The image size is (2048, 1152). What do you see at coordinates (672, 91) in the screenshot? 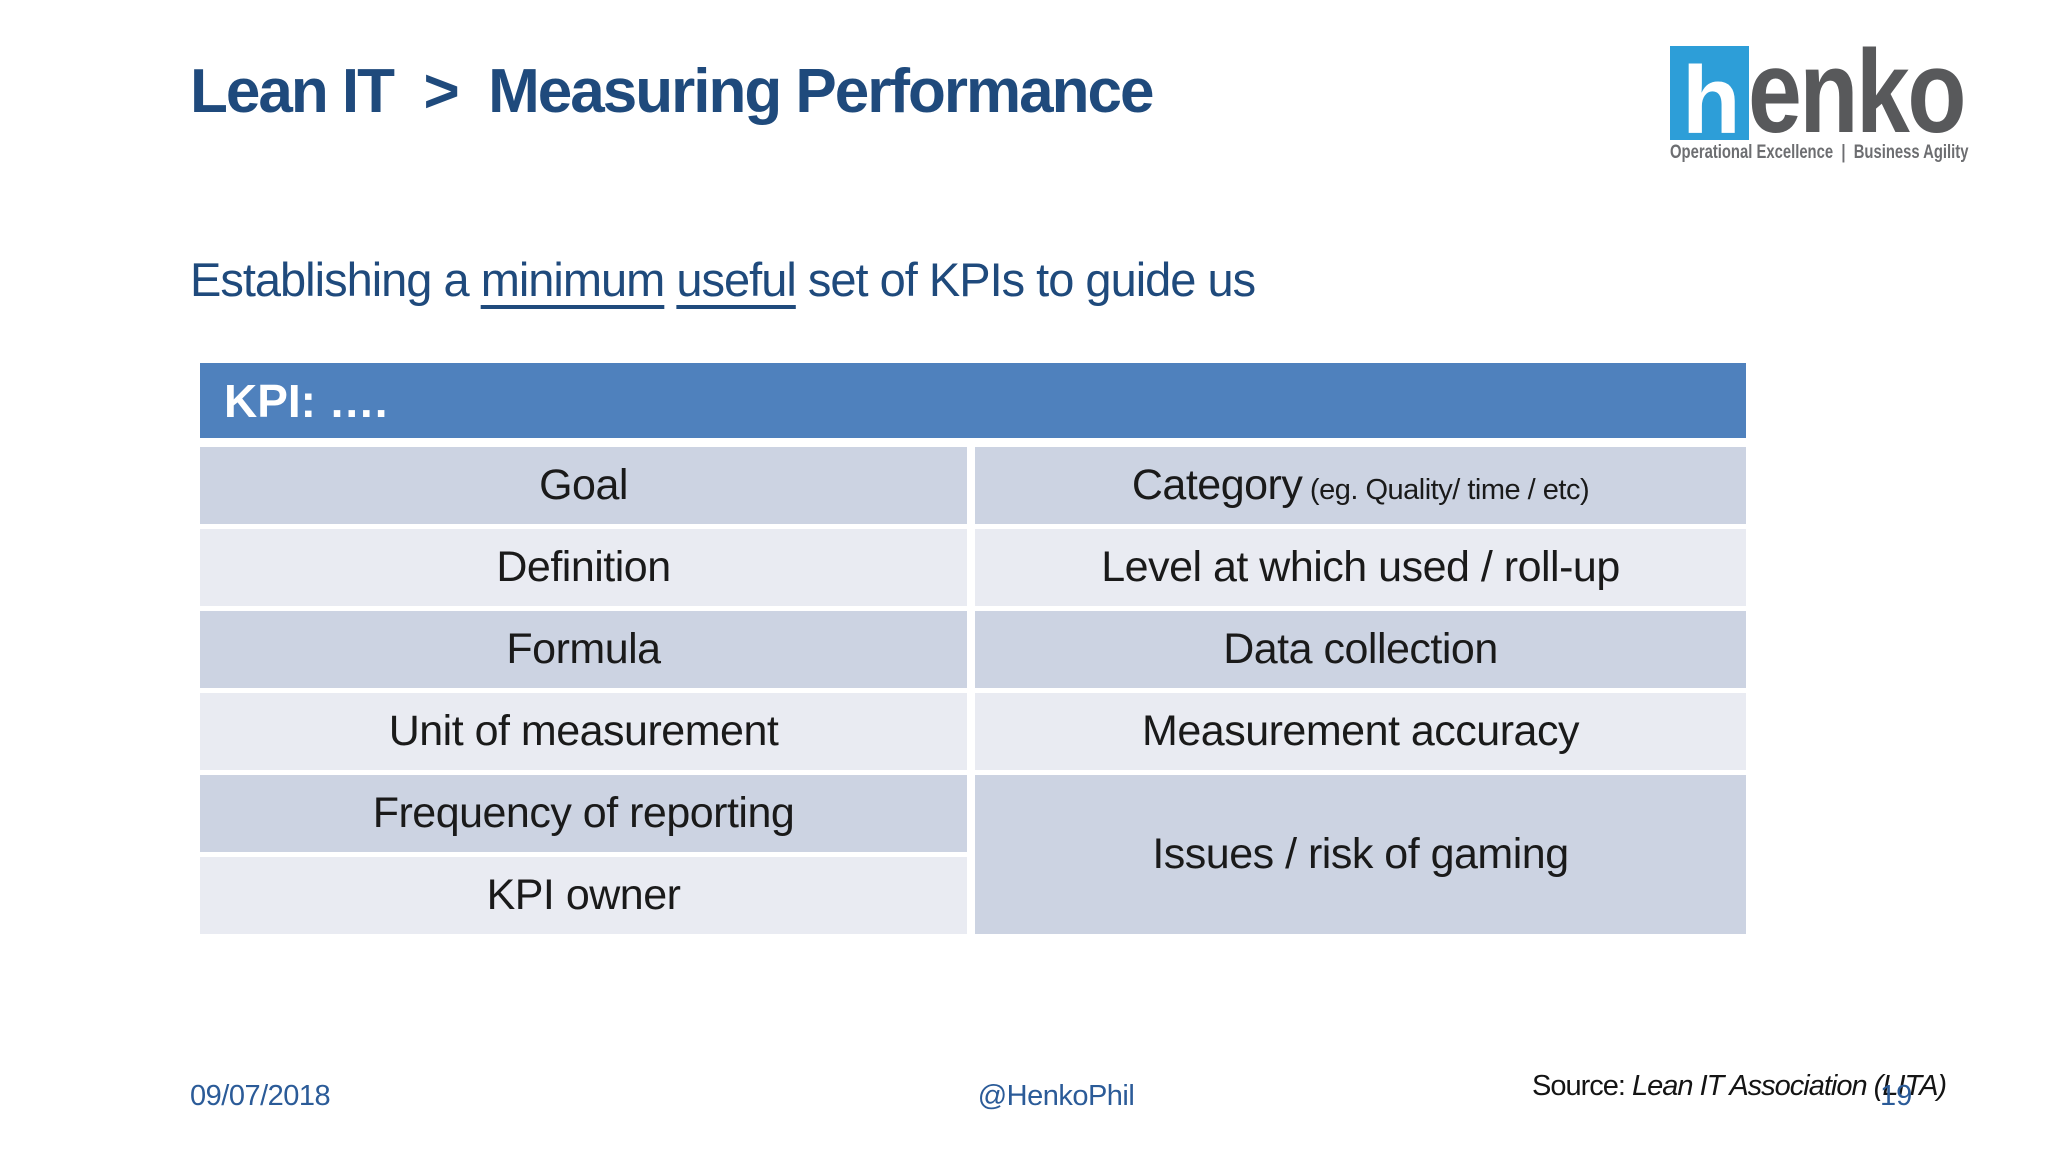
I see `page-title: Lean IT > Measuring Performance` at bounding box center [672, 91].